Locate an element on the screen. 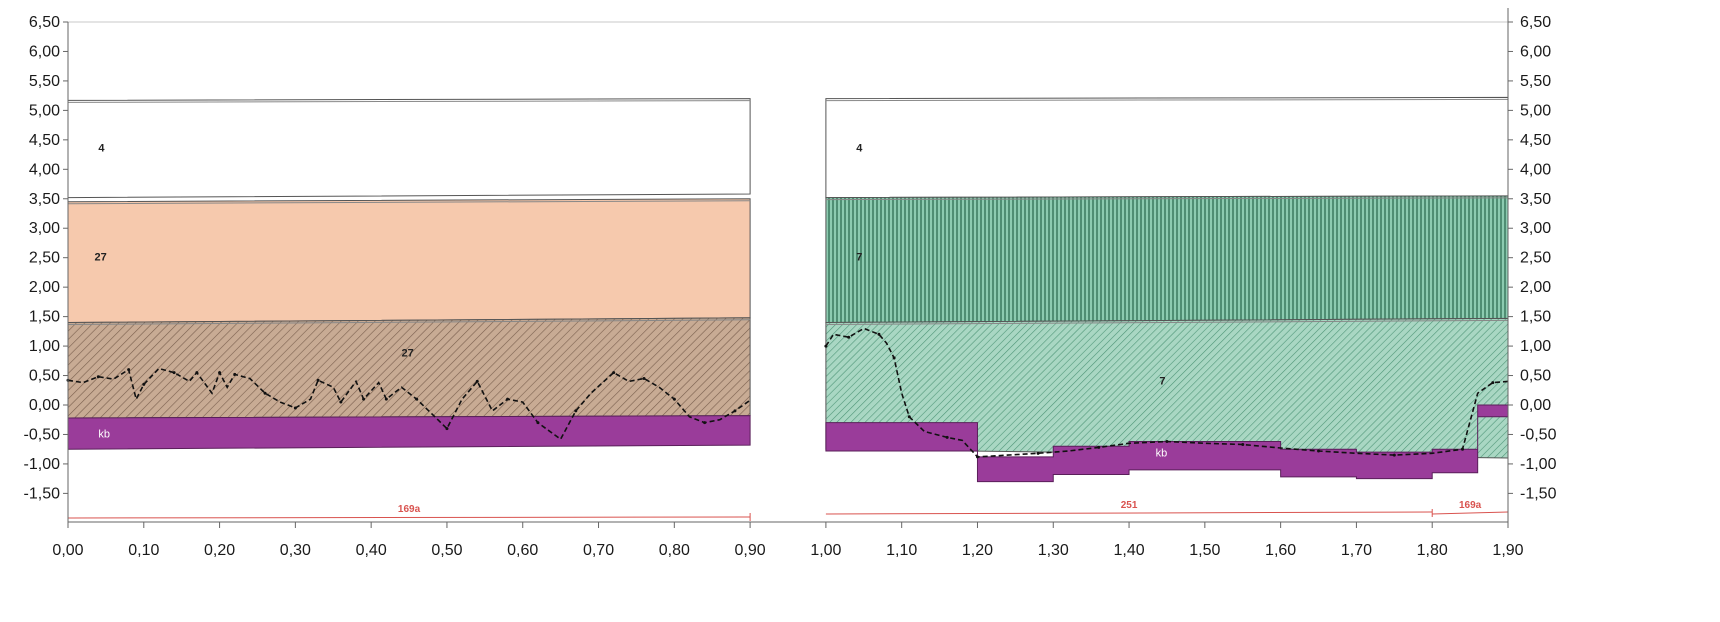 The width and height of the screenshot is (1720, 622). y-tick-label-right: -1,50 is located at coordinates (1538, 493).